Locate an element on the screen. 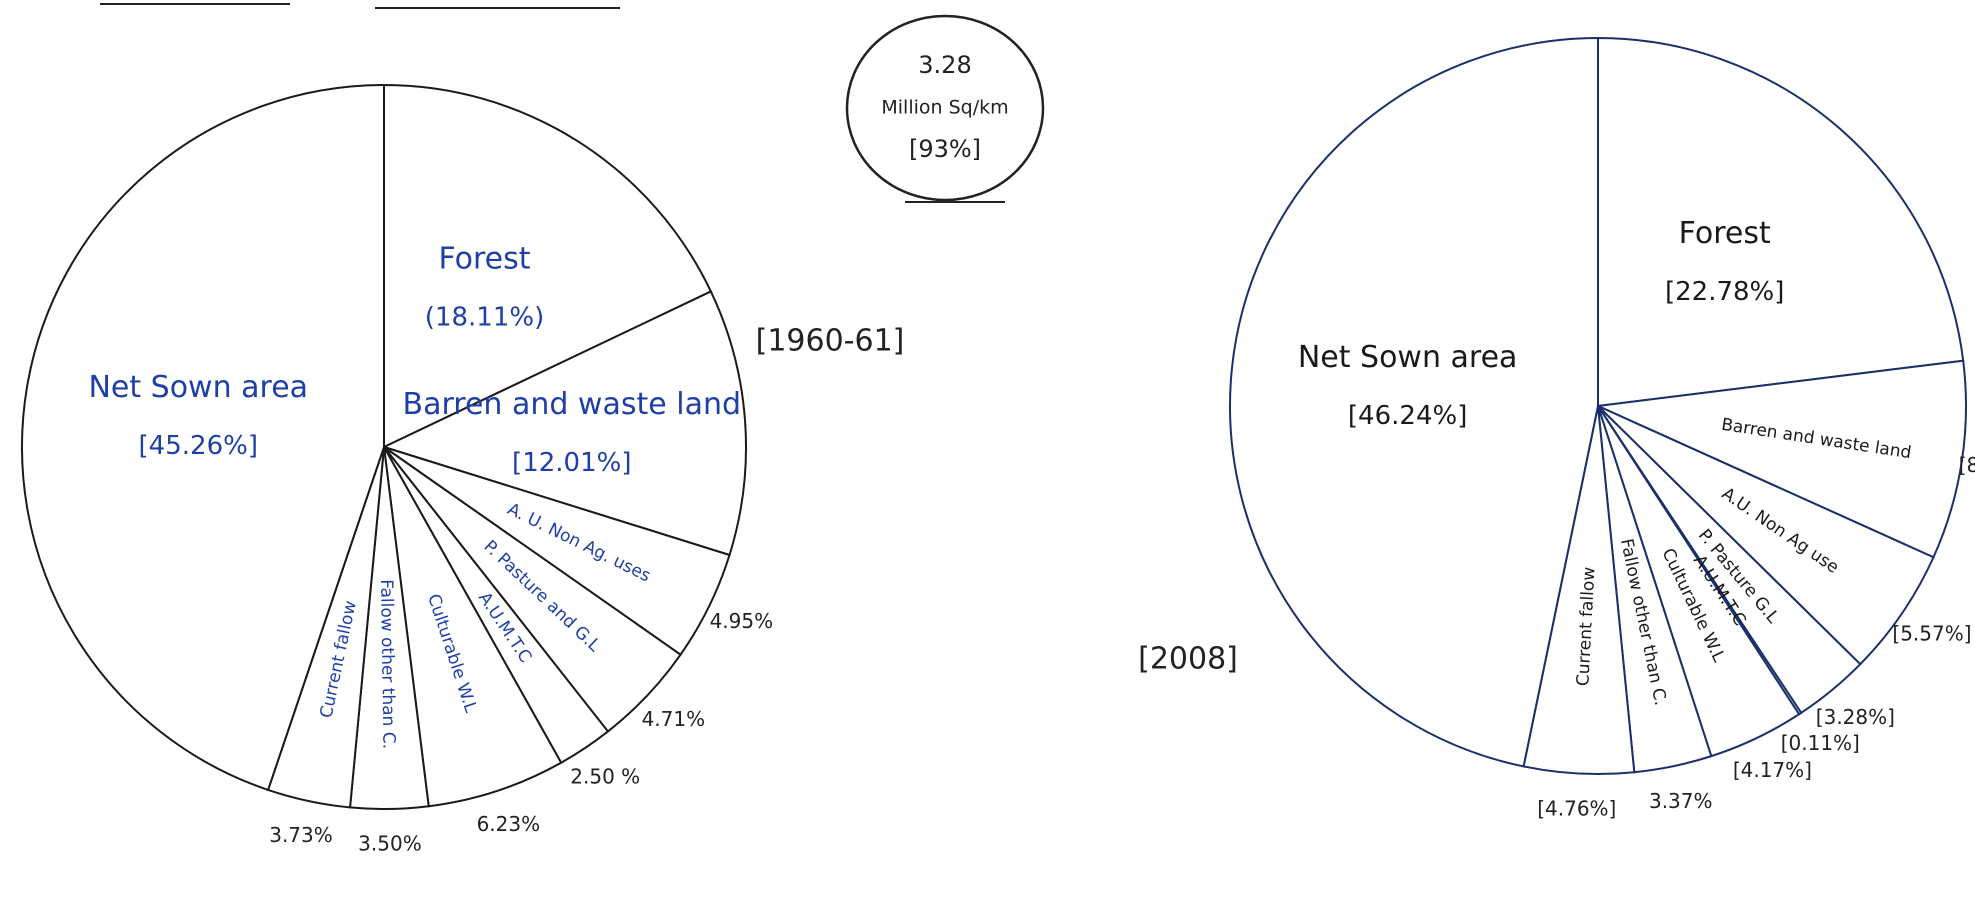  annotation-circle is located at coordinates (945, 108).